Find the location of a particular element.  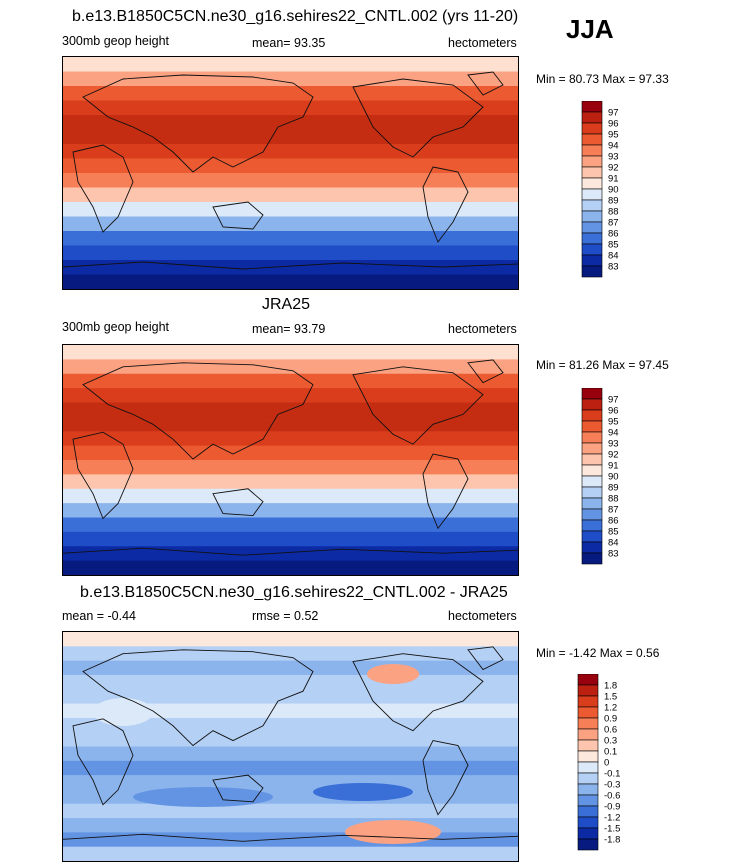

panel-3-rmse-label: rmse = 0.52 is located at coordinates (285, 616).